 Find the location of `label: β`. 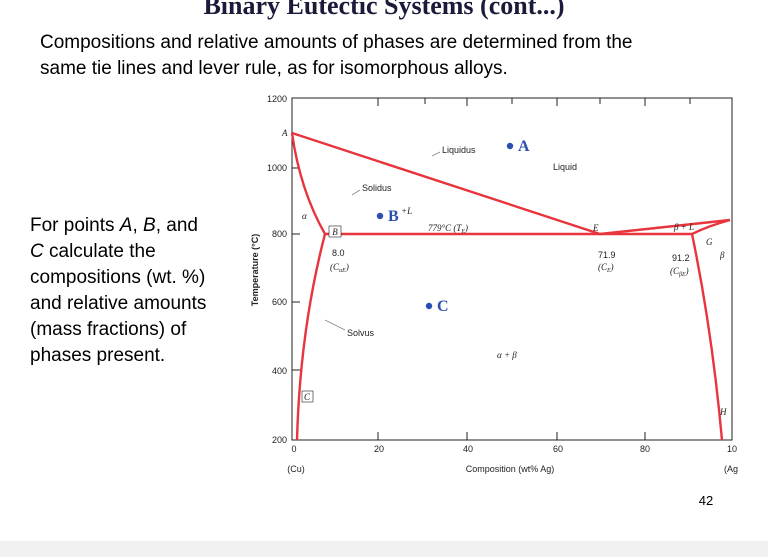

label: β is located at coordinates (722, 255).